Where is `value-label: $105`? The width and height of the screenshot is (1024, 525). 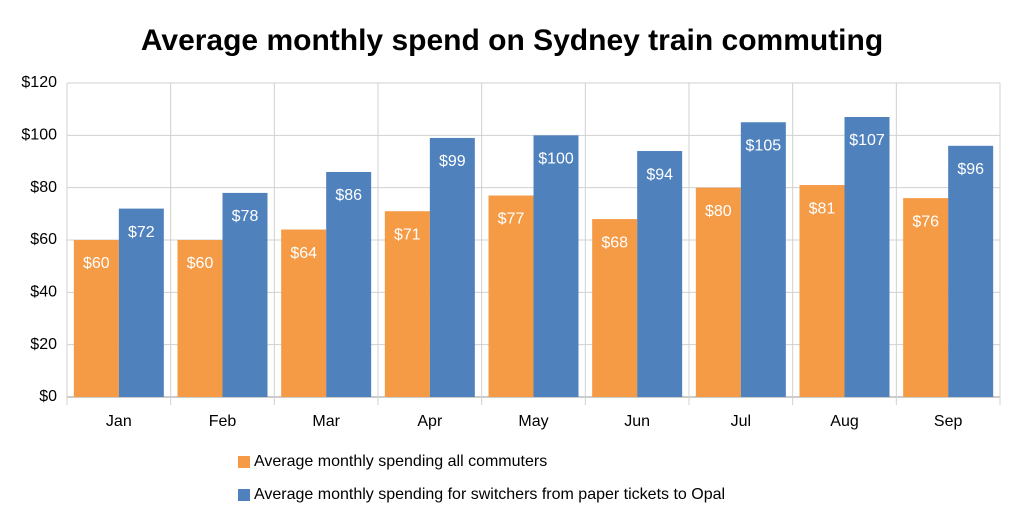 value-label: $105 is located at coordinates (764, 145).